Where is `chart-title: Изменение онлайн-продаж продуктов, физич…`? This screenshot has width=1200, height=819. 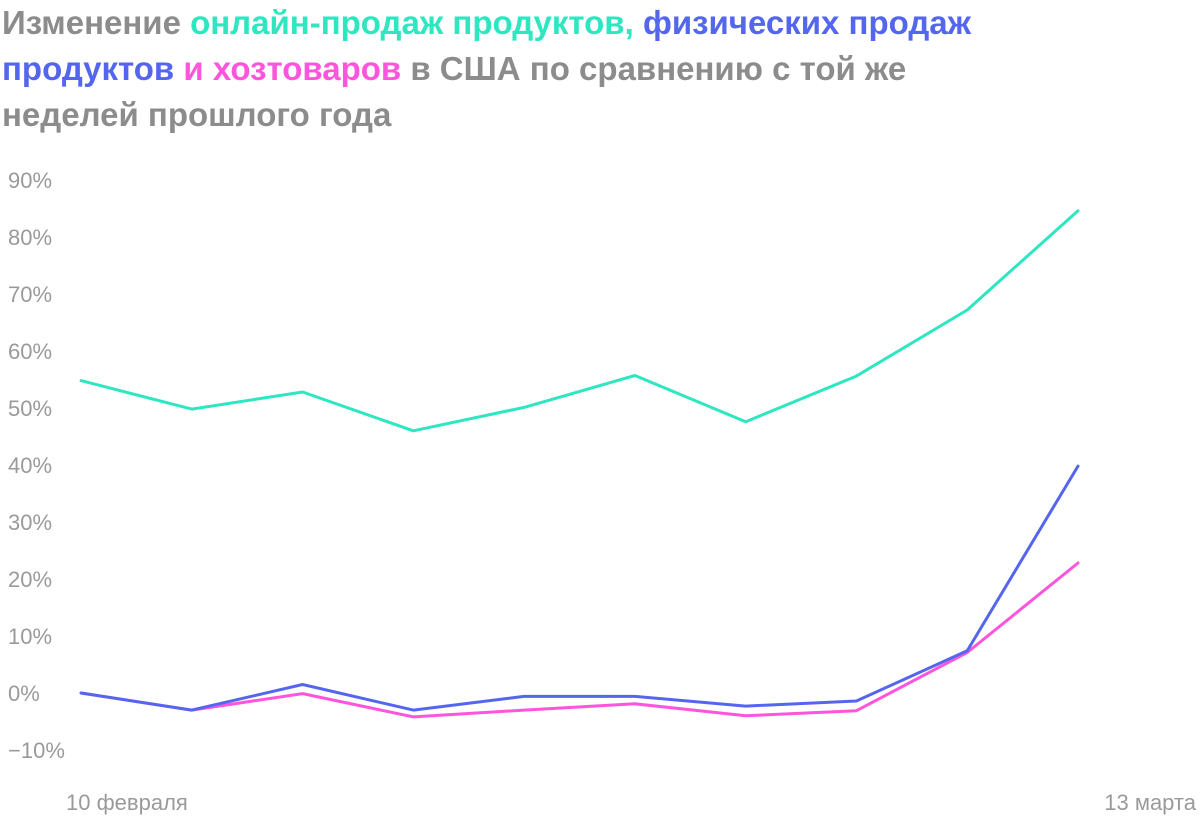 chart-title: Изменение онлайн-продаж продуктов, физич… is located at coordinates (502, 69).